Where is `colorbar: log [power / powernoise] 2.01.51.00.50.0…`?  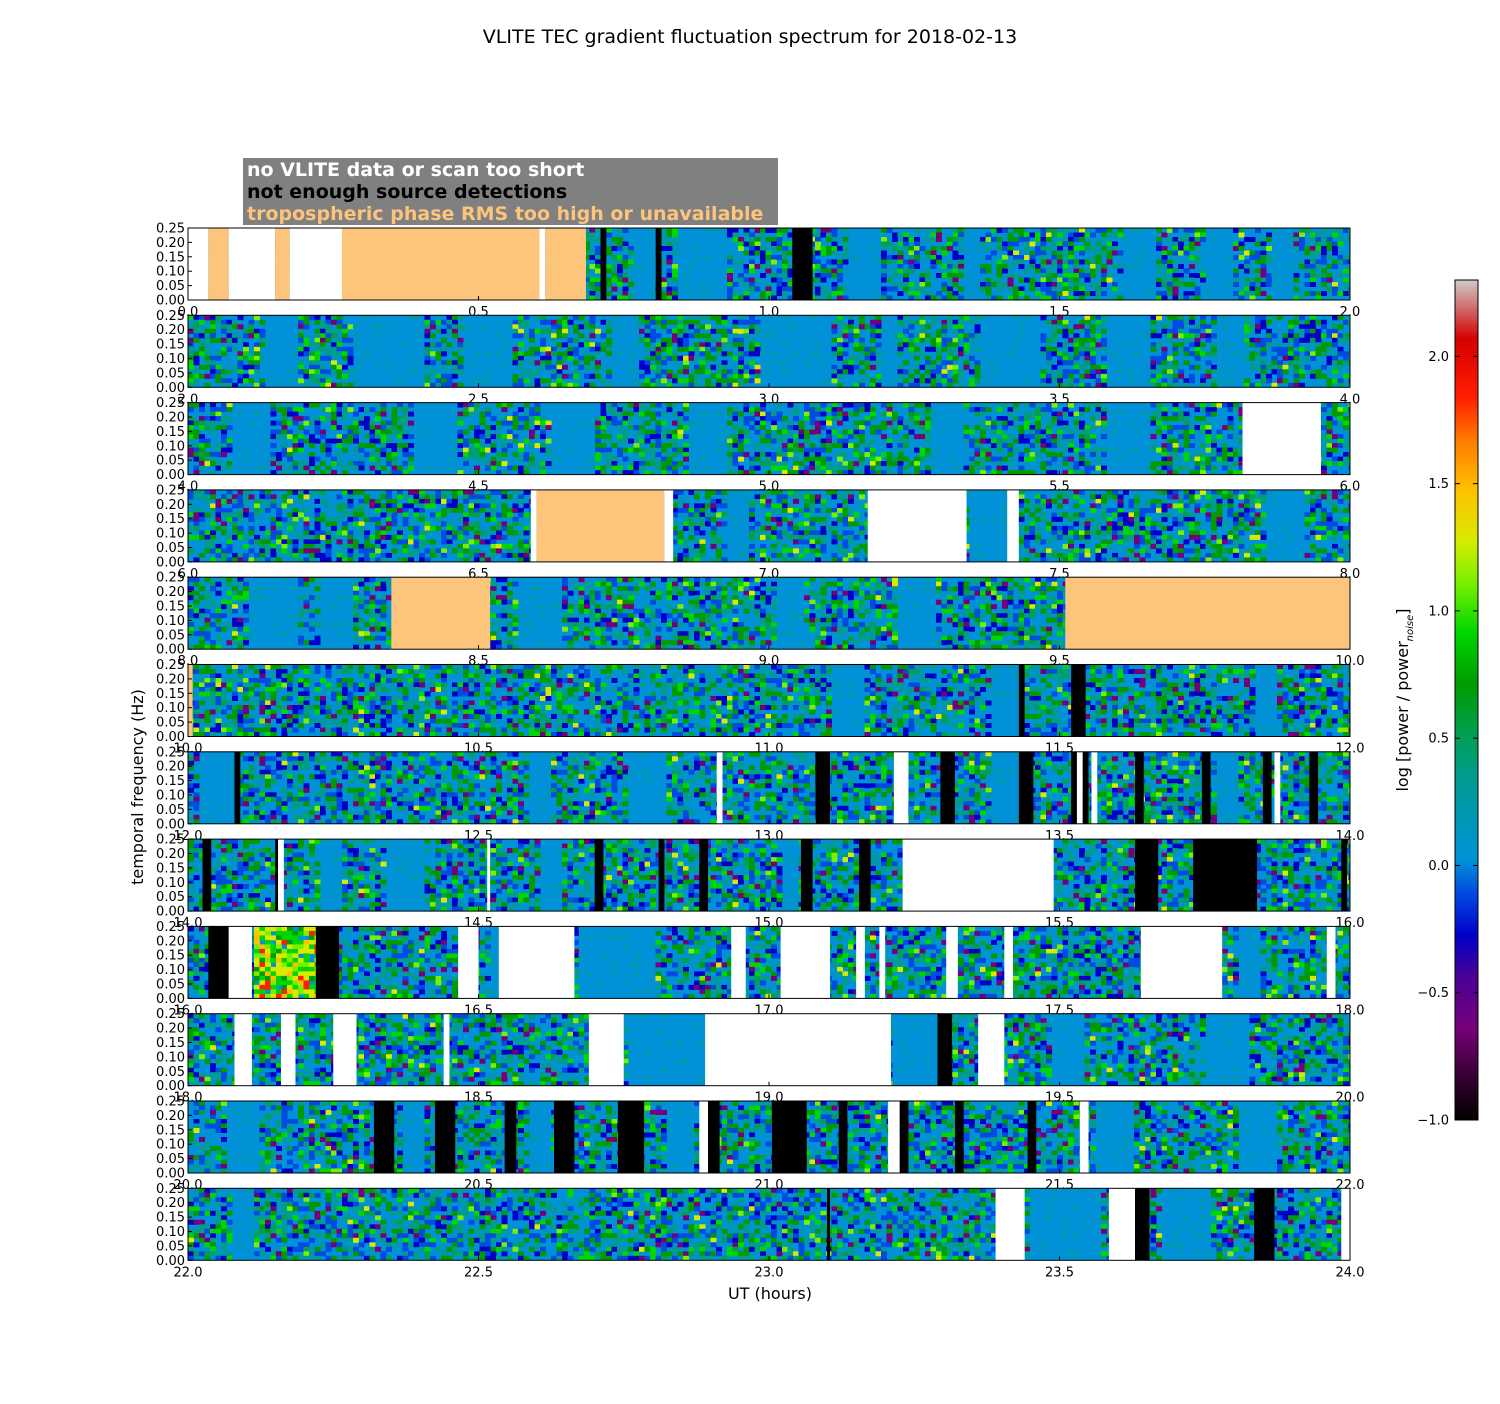
colorbar: log [power / powernoise] 2.01.51.00.50.0… is located at coordinates (1435, 704).